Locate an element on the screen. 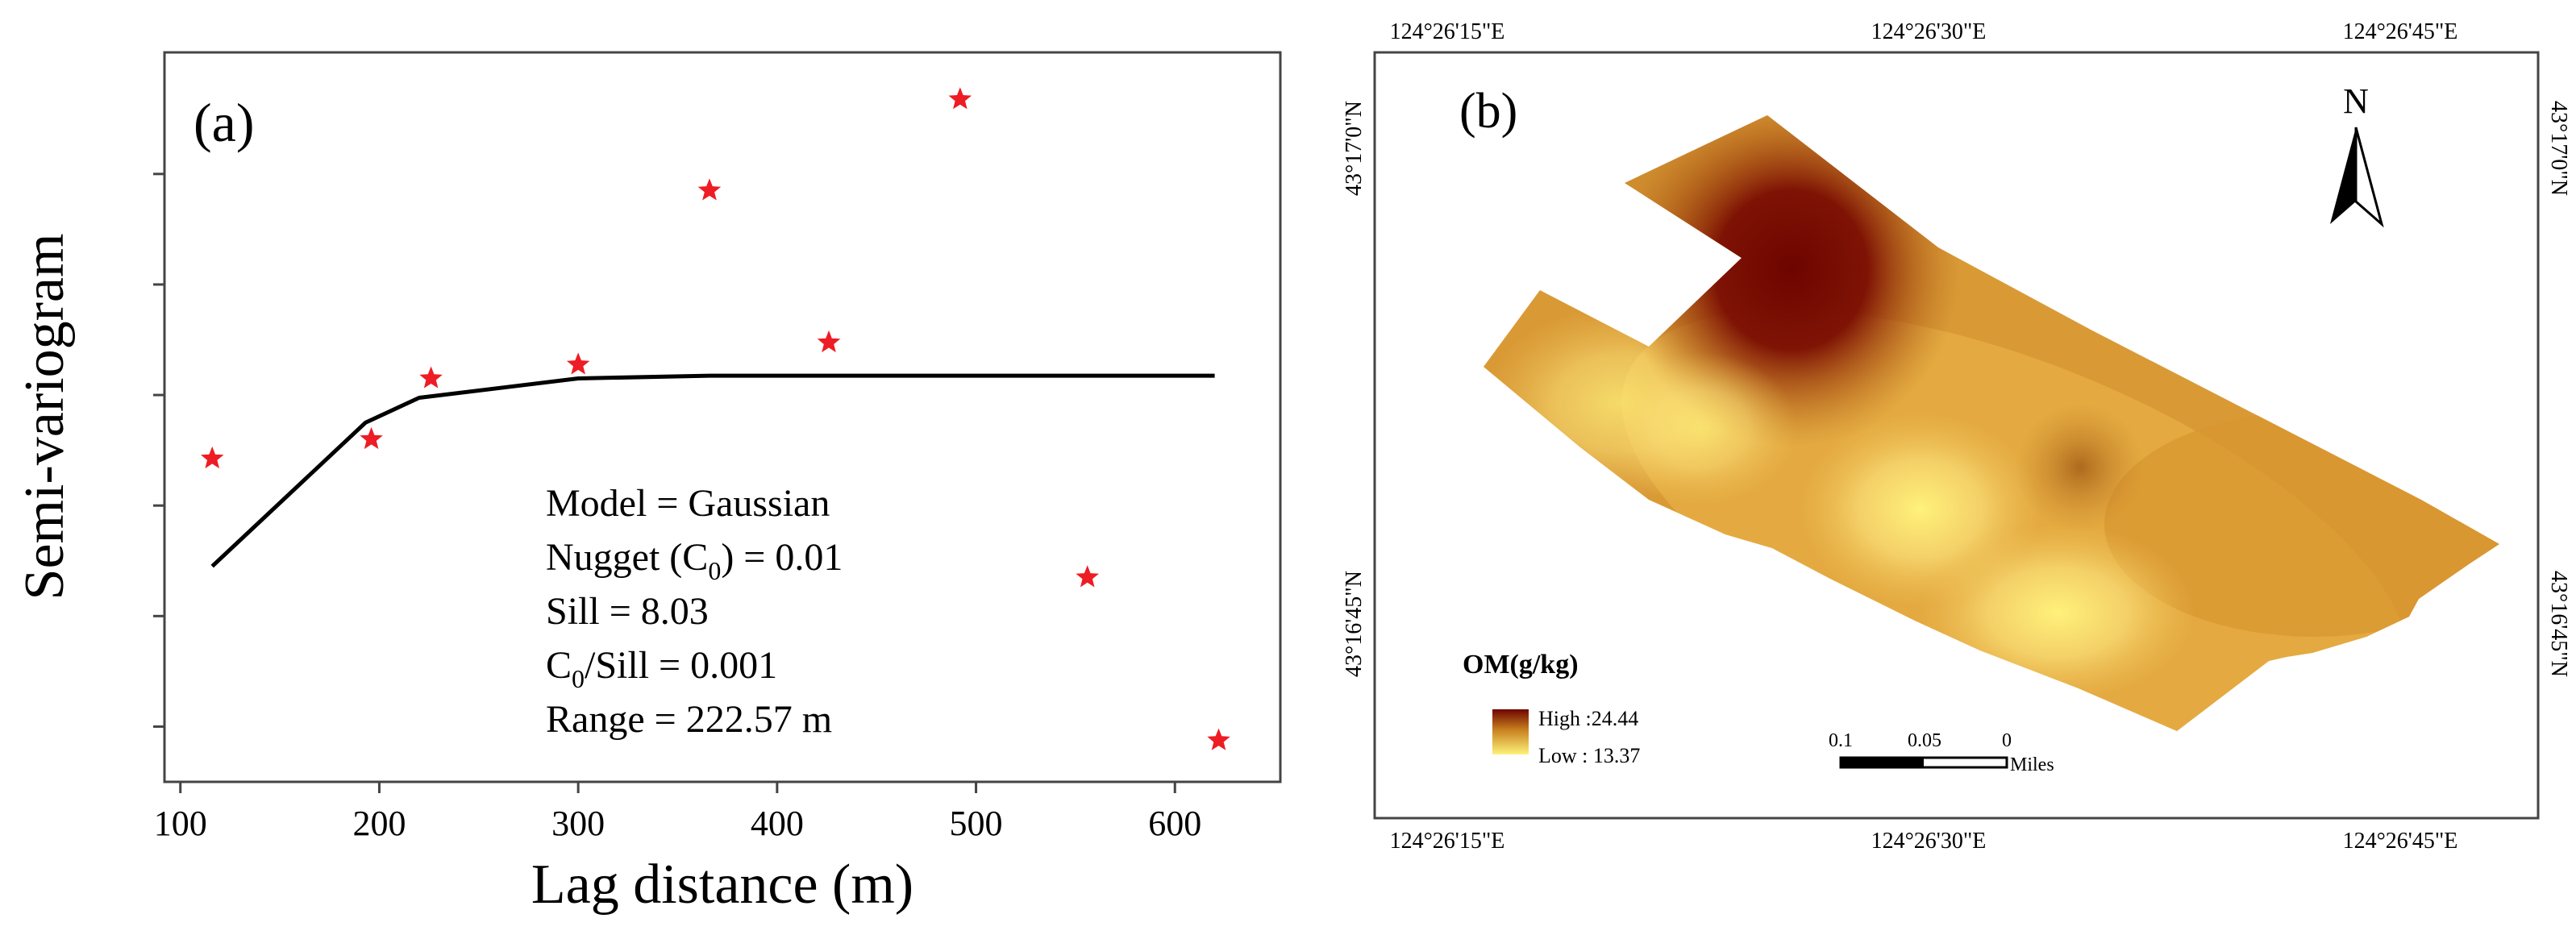 This screenshot has width=2576, height=935. scale-label-3: 0 is located at coordinates (2007, 740).